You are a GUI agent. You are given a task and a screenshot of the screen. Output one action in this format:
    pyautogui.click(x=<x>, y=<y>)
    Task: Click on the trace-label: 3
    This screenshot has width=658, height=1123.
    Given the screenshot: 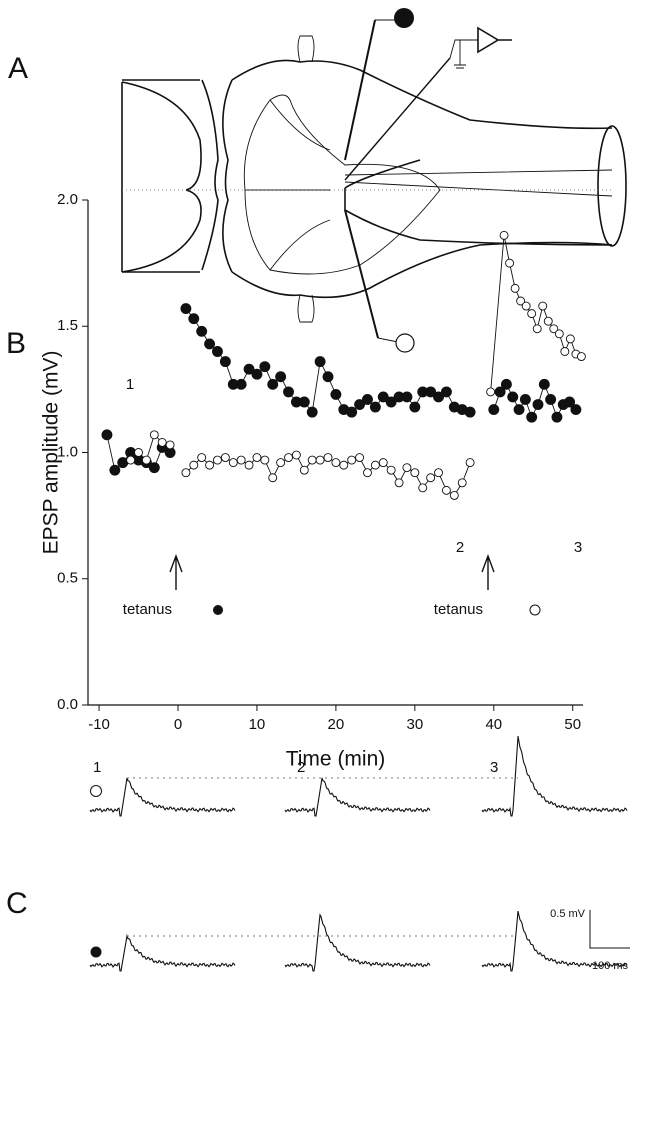 What is the action you would take?
    pyautogui.click(x=494, y=767)
    